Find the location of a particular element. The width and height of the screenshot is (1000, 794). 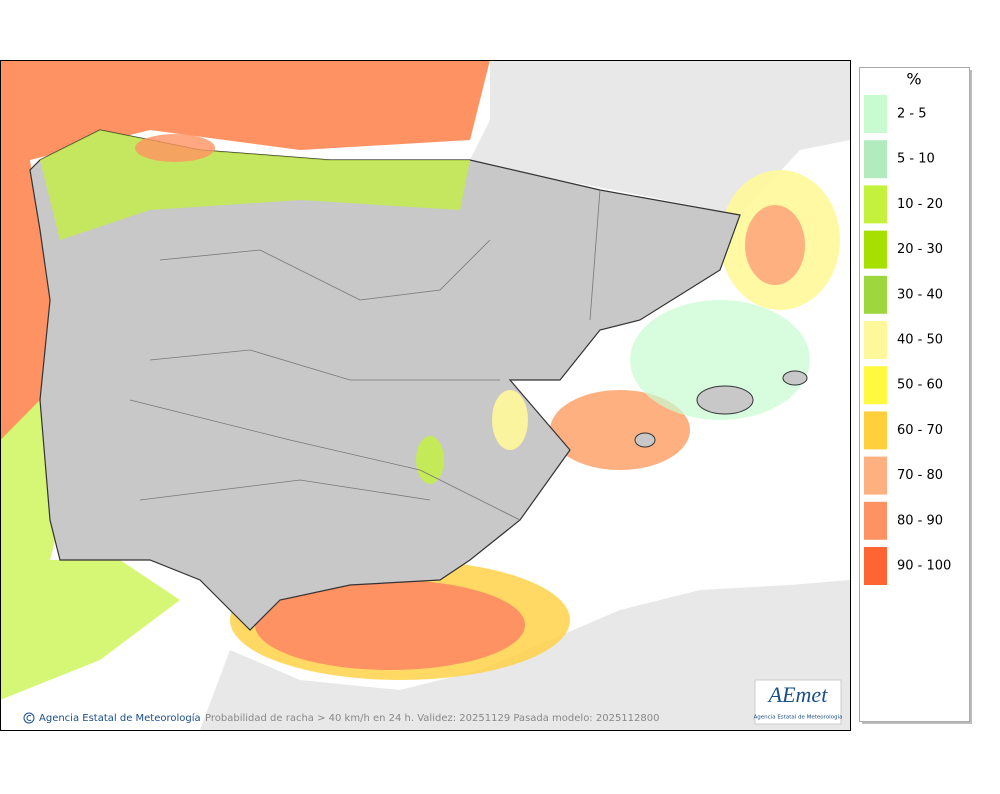

menorca is located at coordinates (795, 378).